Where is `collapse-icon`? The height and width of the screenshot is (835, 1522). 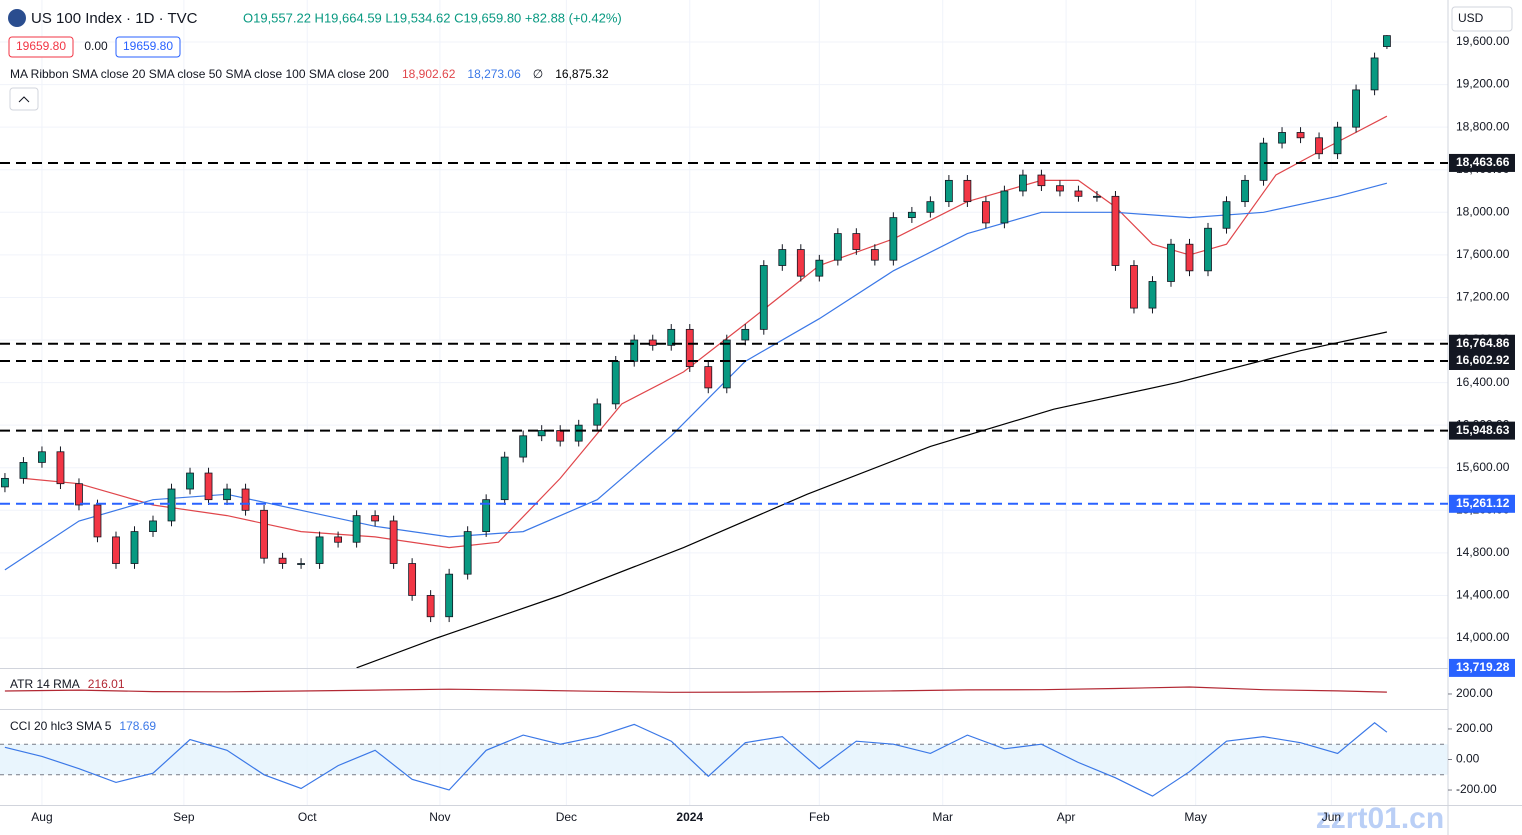
collapse-icon is located at coordinates (24, 99).